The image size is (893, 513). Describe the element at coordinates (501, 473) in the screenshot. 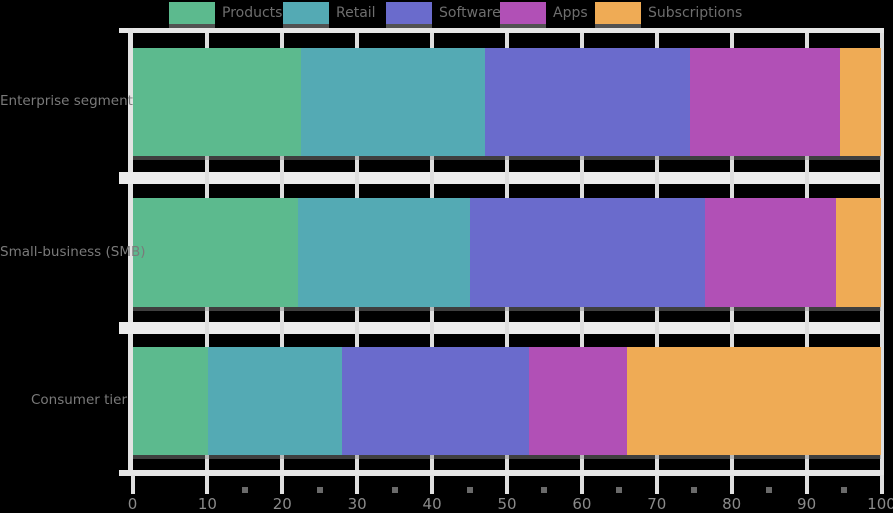

I see `axis-spine-bottom` at that location.